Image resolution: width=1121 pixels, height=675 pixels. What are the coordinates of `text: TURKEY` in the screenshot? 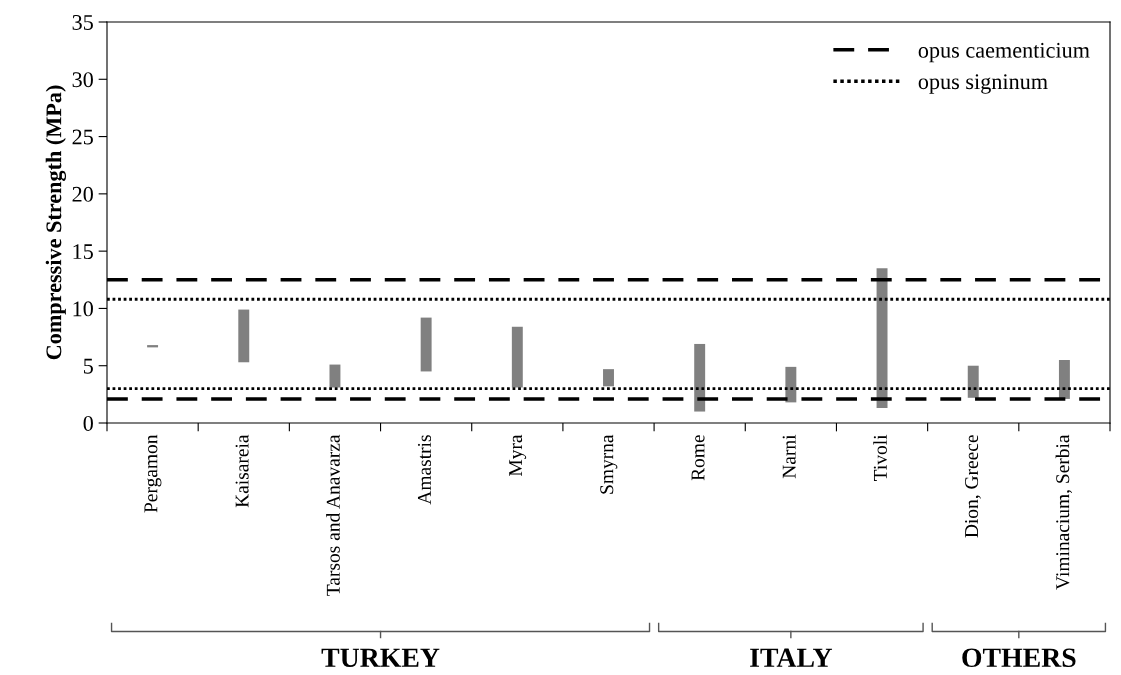 It's located at (380, 658).